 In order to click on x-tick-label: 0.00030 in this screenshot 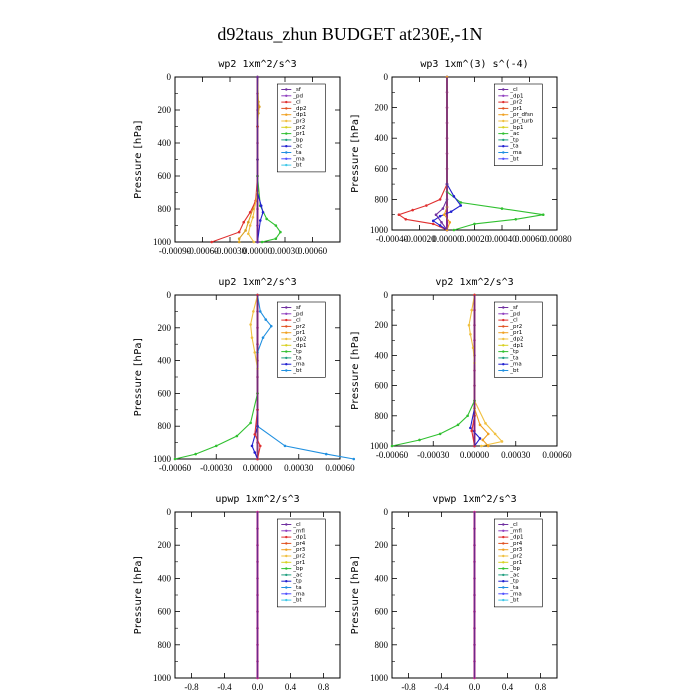, I will do `click(299, 468)`.